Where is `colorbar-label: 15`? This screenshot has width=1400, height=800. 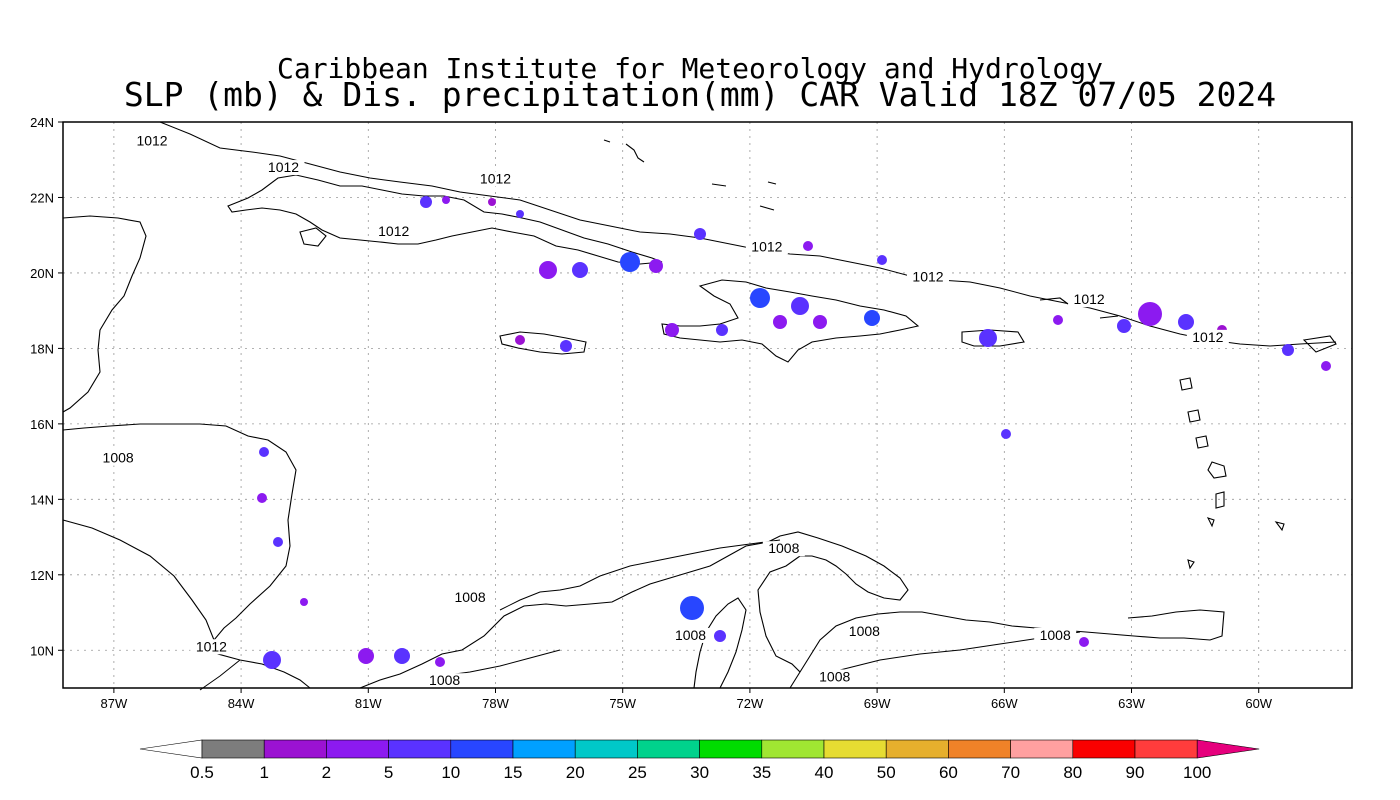
colorbar-label: 15 is located at coordinates (513, 772).